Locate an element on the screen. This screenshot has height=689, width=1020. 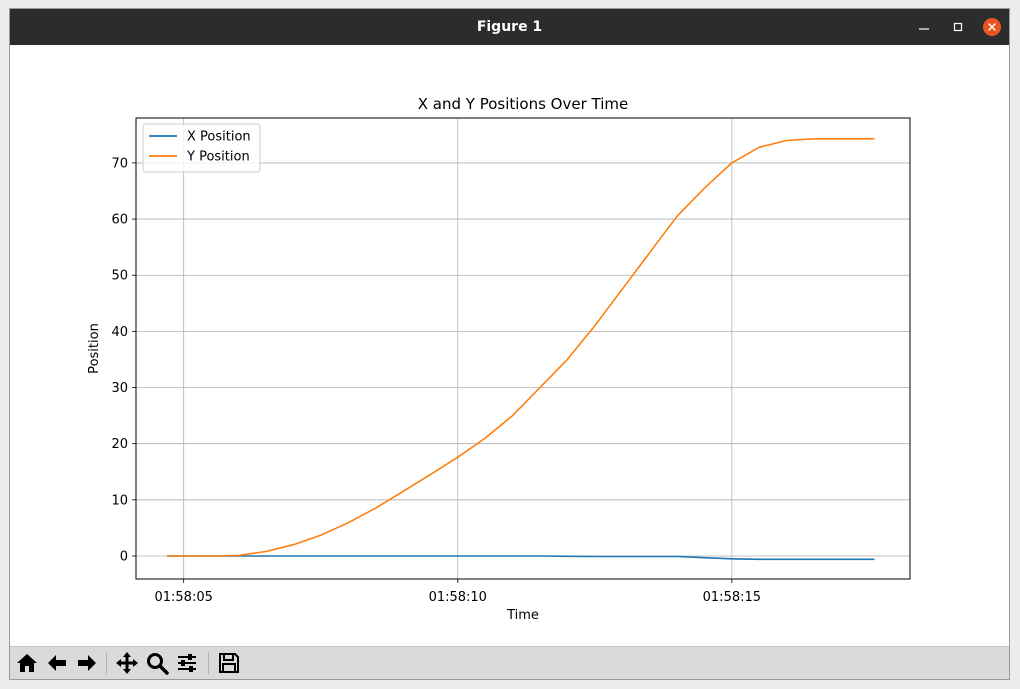
maximize-icon is located at coordinates (958, 27).